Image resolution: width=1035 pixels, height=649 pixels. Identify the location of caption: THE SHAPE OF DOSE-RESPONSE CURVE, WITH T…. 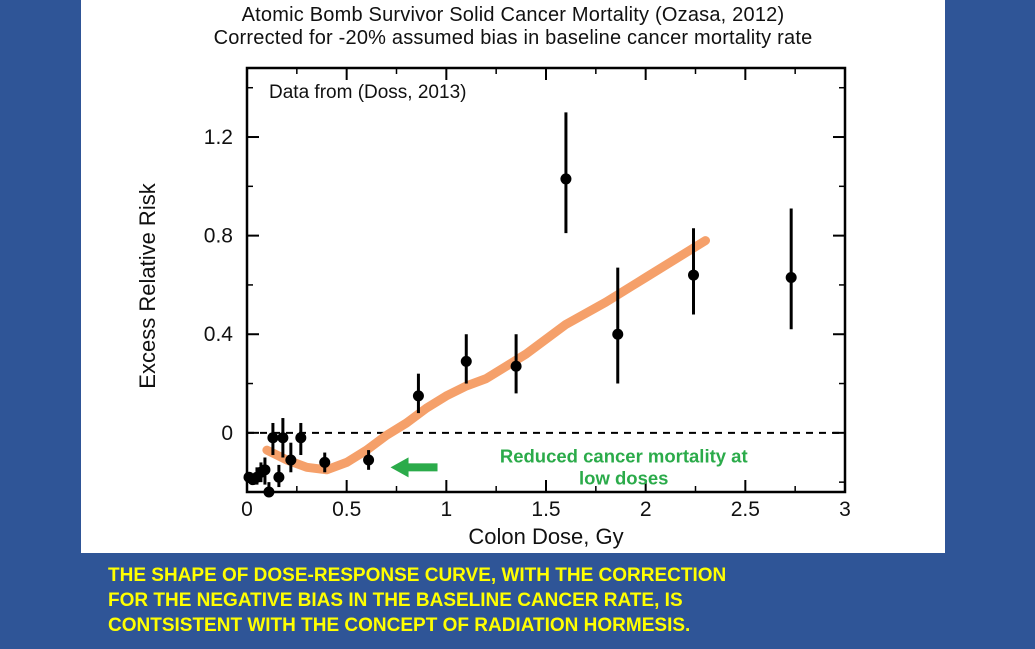
(558, 600).